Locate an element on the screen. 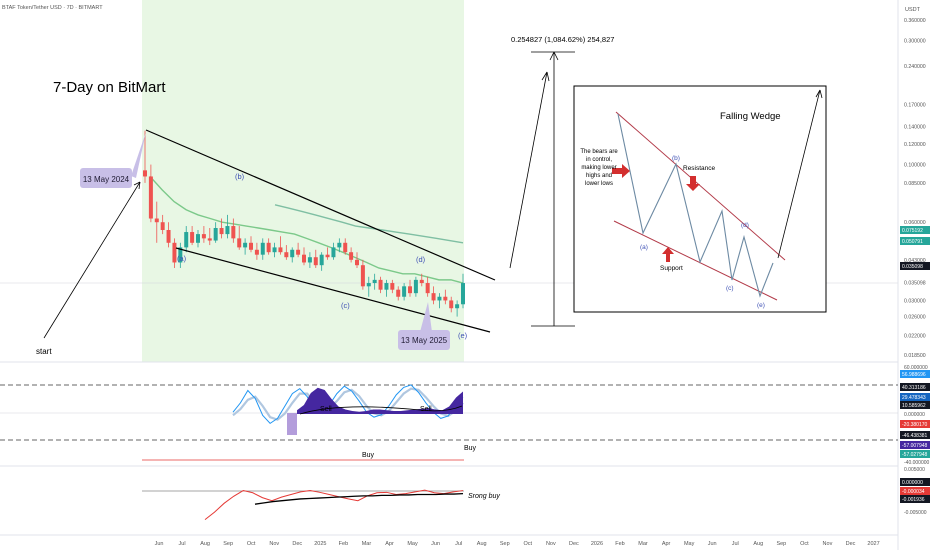 The height and width of the screenshot is (555, 932). stoch-d-line is located at coordinates (348, 404).